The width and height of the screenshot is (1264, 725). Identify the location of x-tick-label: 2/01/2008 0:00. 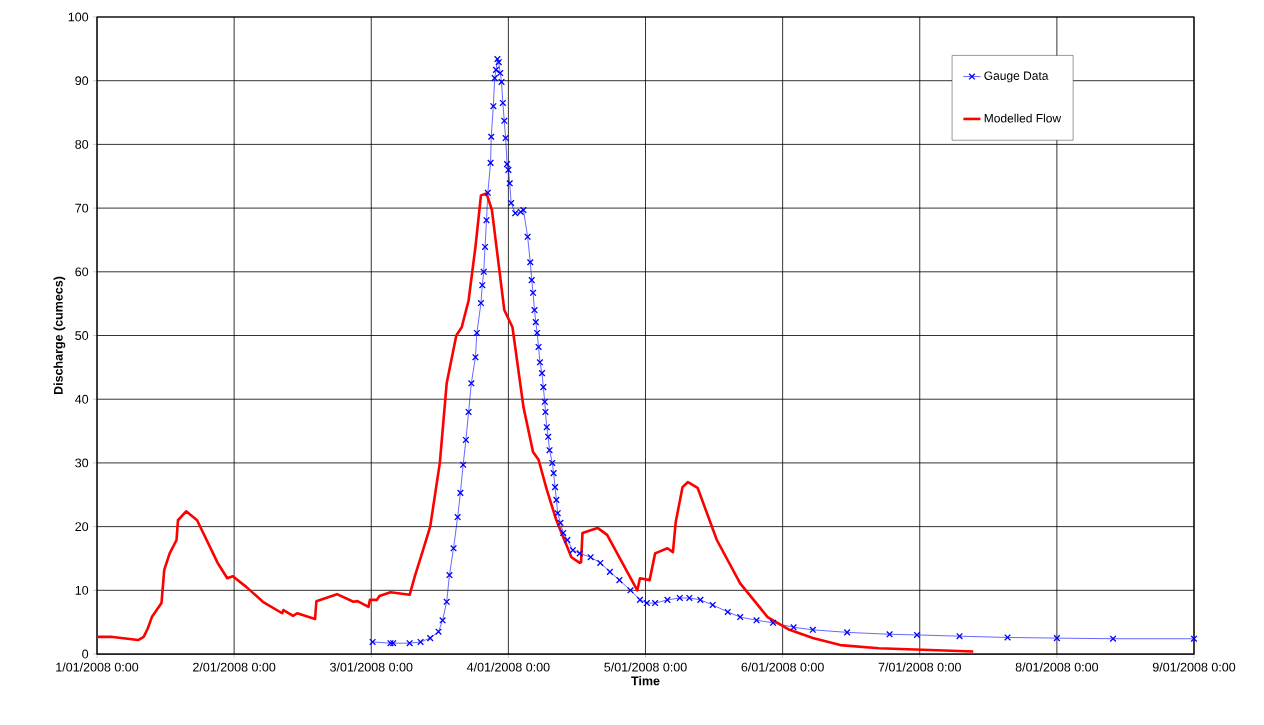
(234, 667).